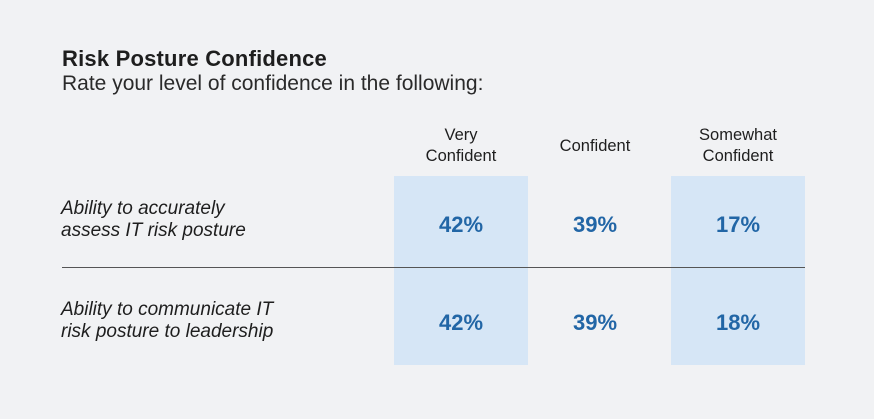 This screenshot has width=874, height=419. What do you see at coordinates (461, 145) in the screenshot?
I see `column-header-very-confident: Very Confident` at bounding box center [461, 145].